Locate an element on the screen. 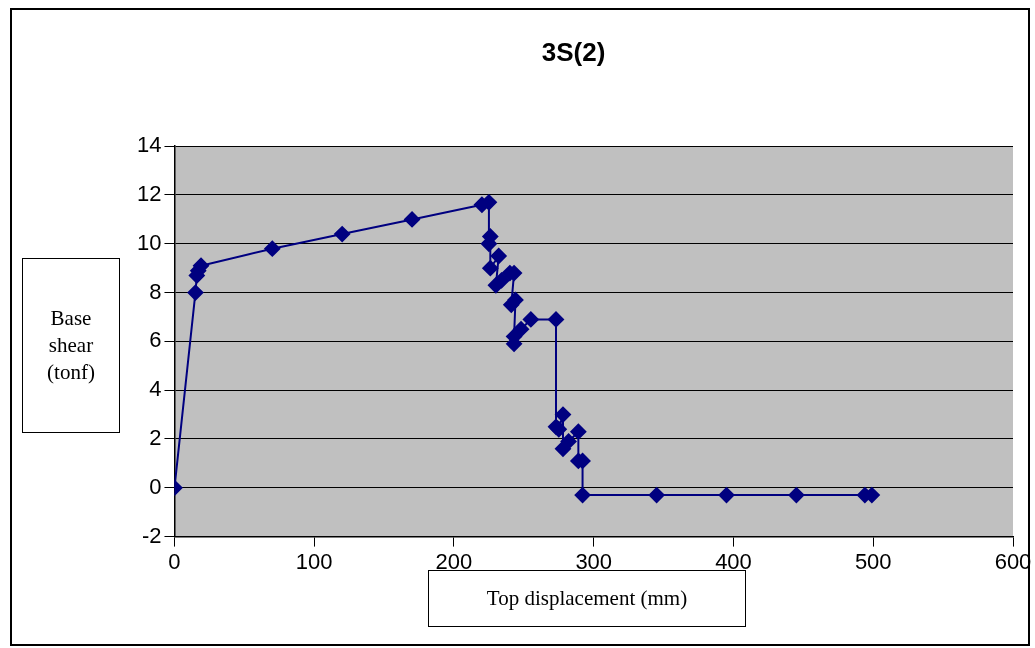 This screenshot has height=648, width=1035. chart-title: 3S(2) is located at coordinates (573, 51).